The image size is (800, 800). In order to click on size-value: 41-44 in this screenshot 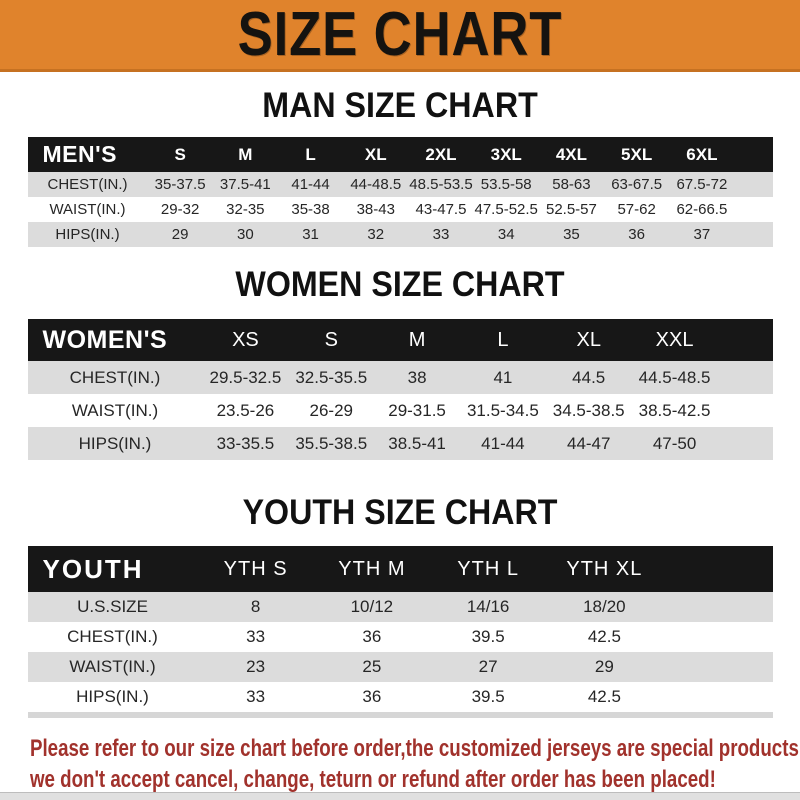, I will do `click(310, 184)`.